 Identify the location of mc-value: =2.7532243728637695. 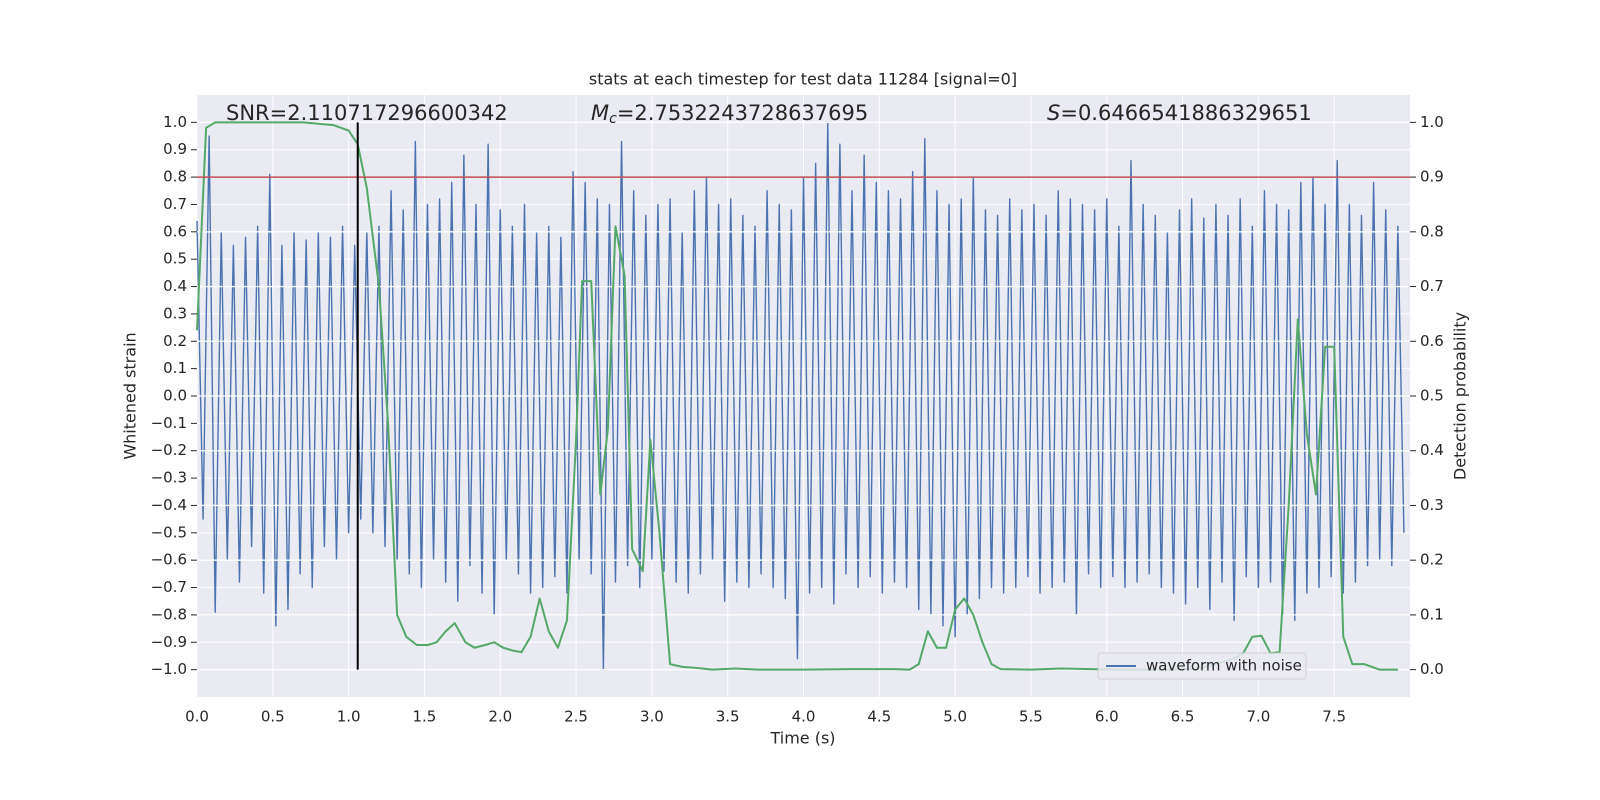
(742, 113).